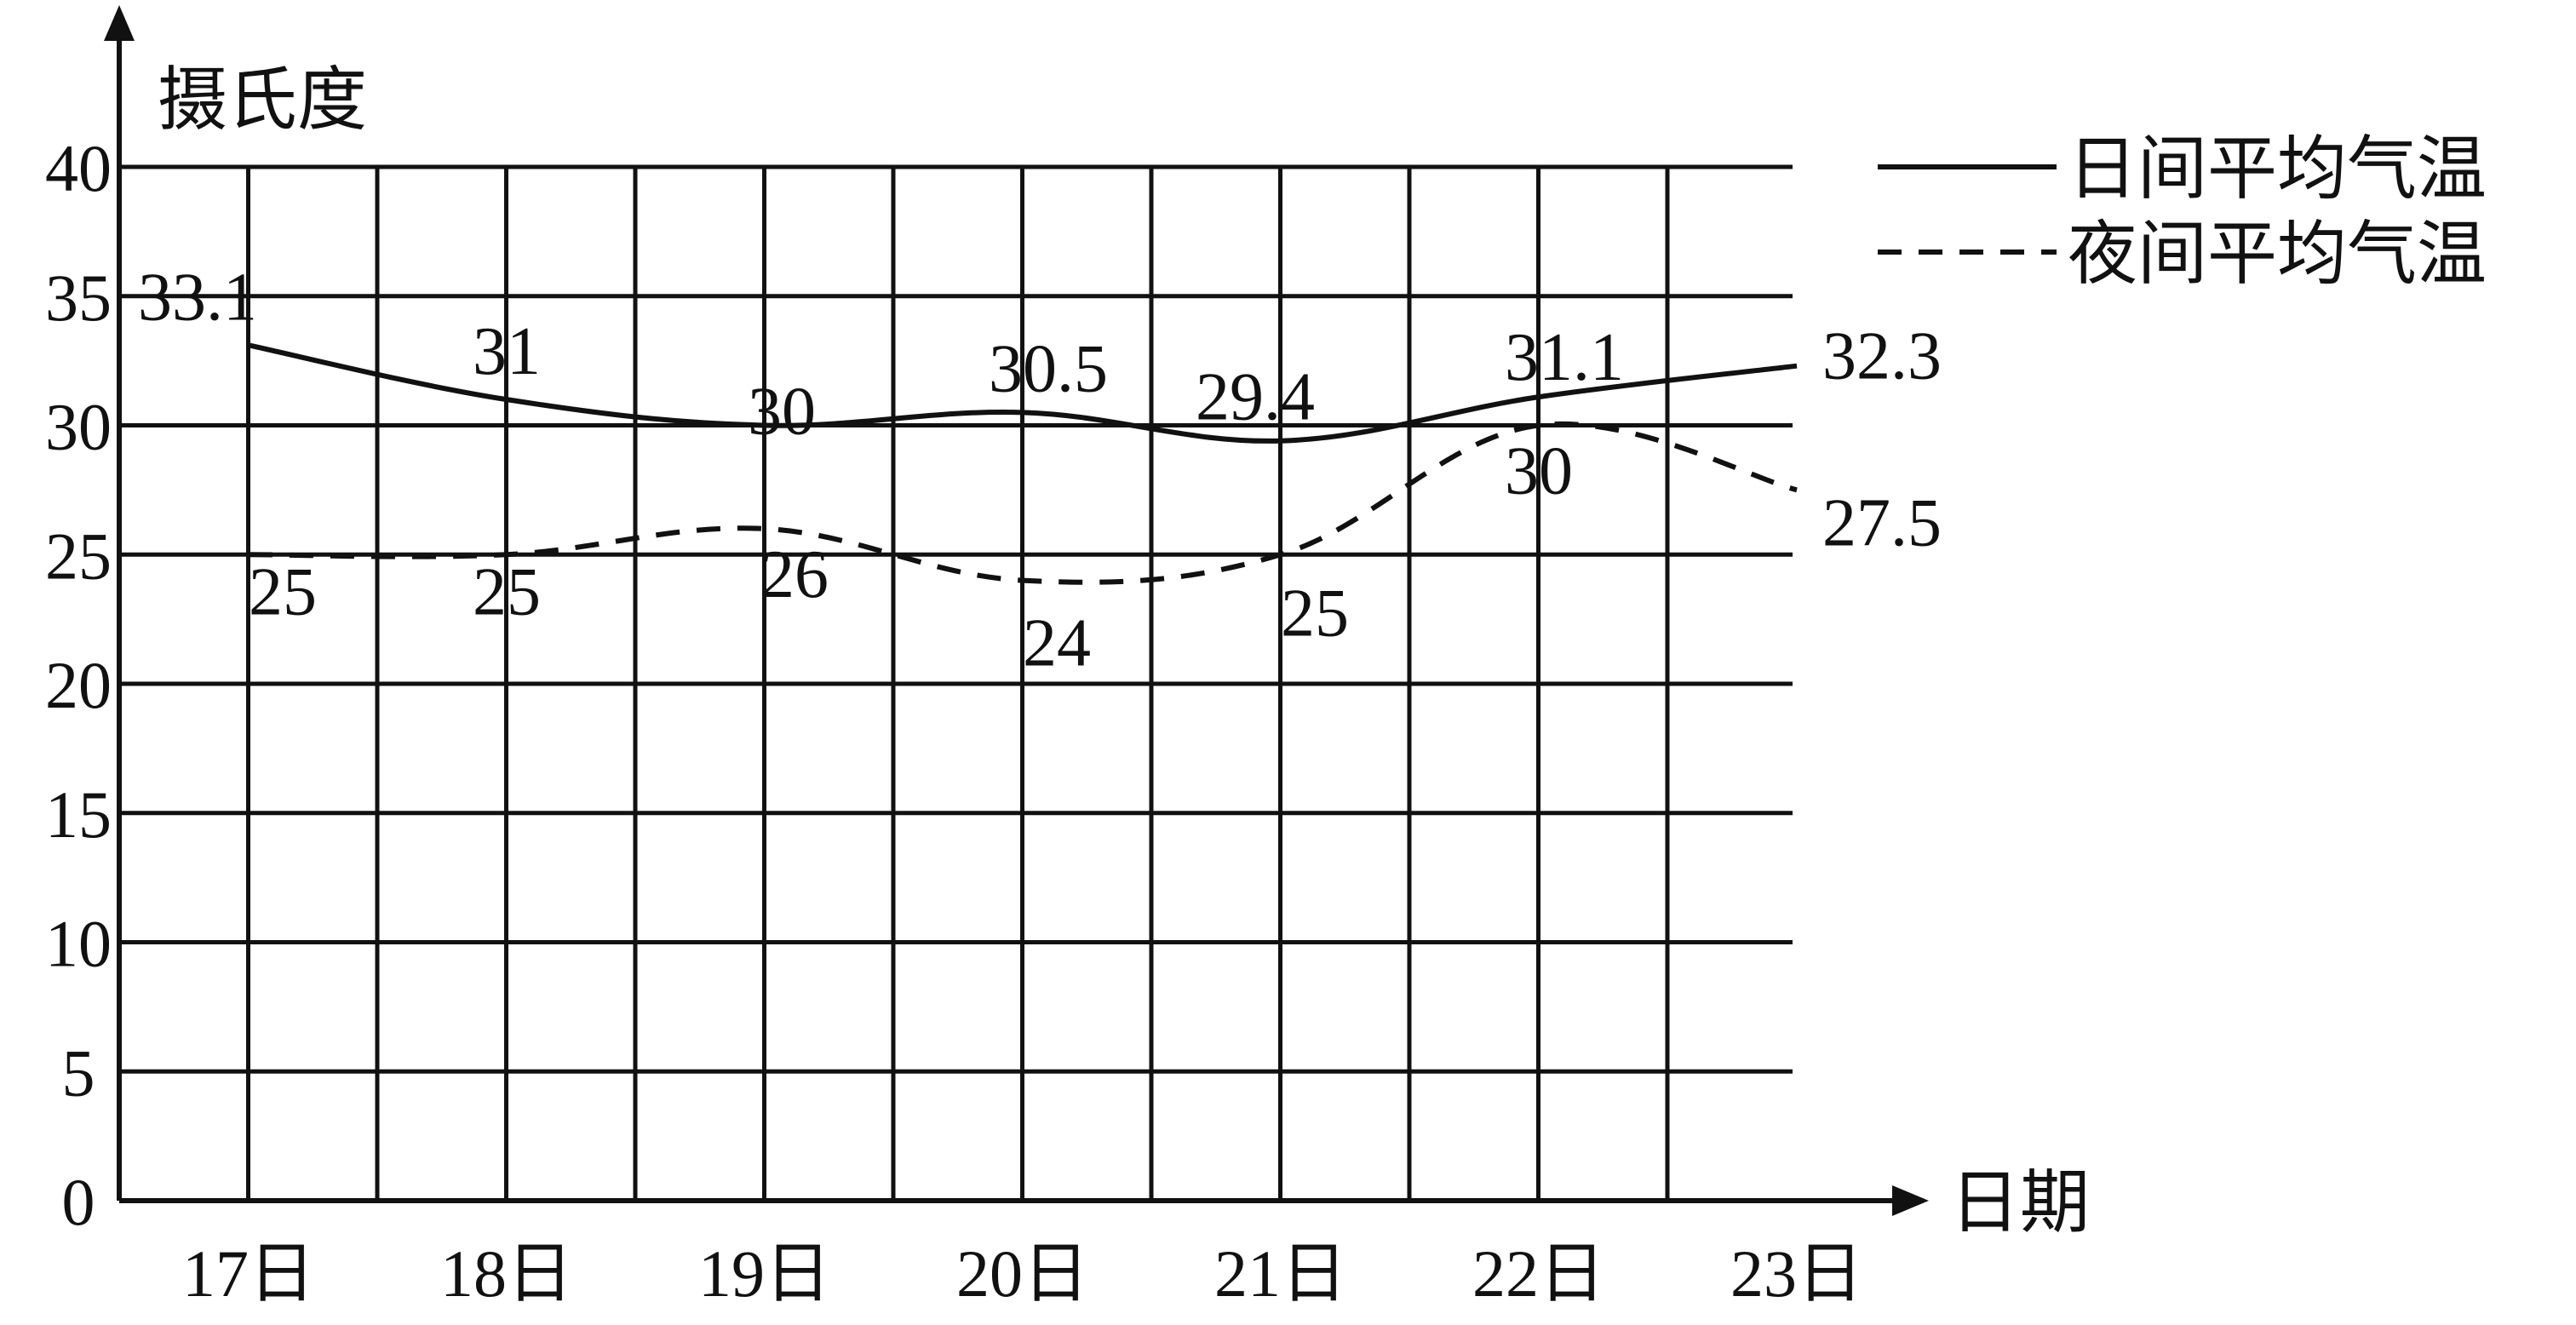 The width and height of the screenshot is (2576, 1325). What do you see at coordinates (262, 100) in the screenshot?
I see `y-axis-title: 摄氏度` at bounding box center [262, 100].